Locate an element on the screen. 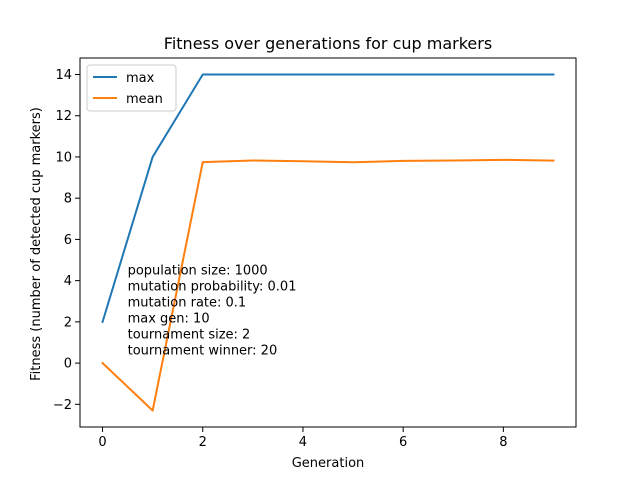  legend-label-max: max is located at coordinates (140, 78).